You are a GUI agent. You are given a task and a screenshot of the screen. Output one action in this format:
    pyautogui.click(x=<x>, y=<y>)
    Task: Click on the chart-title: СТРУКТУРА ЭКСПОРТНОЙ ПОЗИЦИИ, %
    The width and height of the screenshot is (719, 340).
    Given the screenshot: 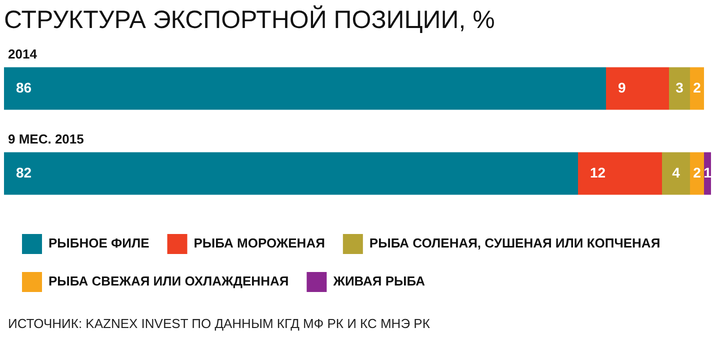 What is the action you would take?
    pyautogui.click(x=249, y=19)
    